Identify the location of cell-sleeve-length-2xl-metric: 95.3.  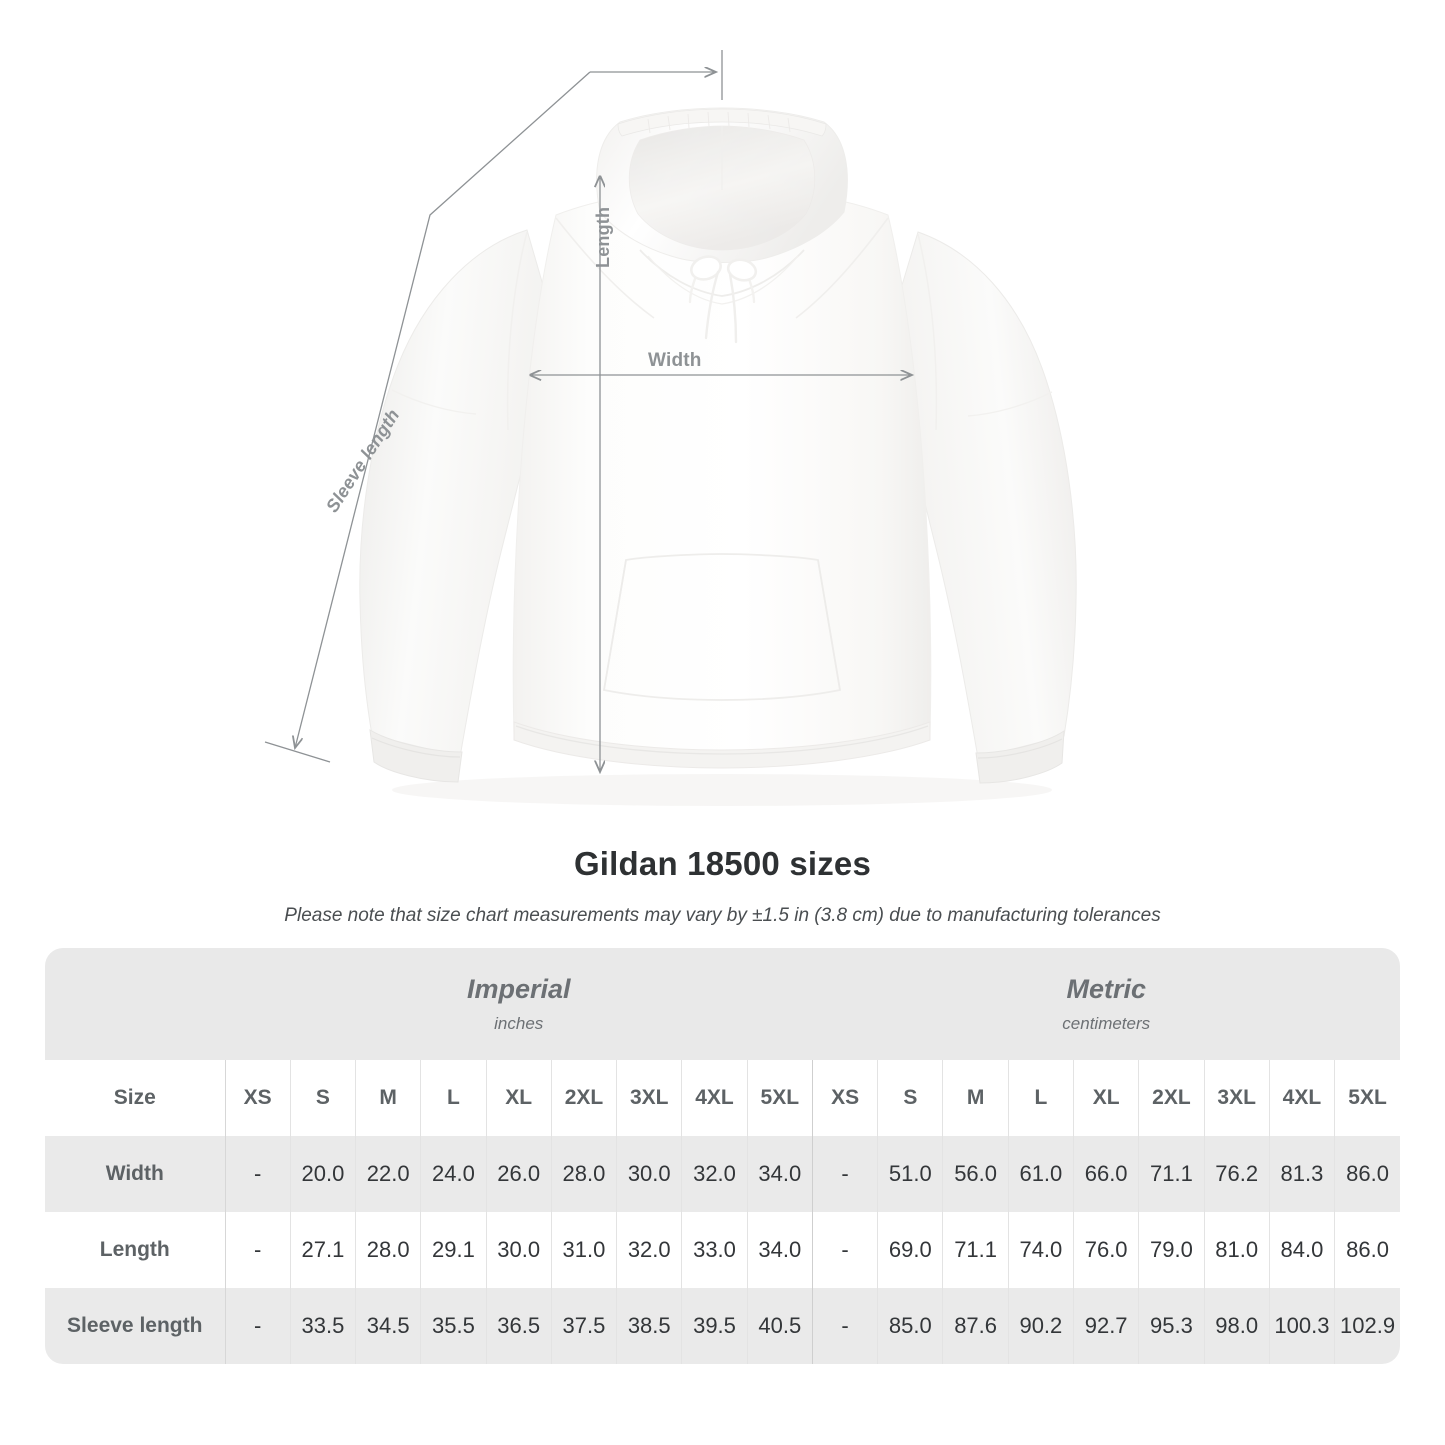
(1171, 1326).